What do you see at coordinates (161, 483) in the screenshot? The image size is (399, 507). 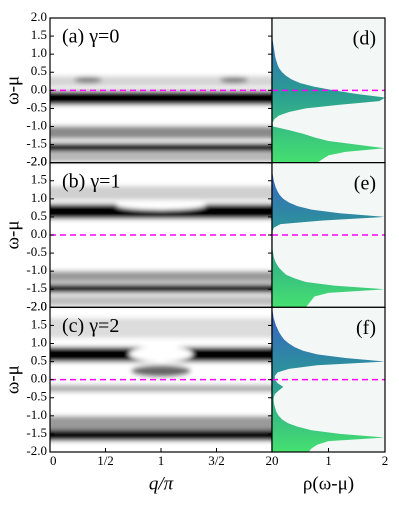 I see `x-axis-label: q/π` at bounding box center [161, 483].